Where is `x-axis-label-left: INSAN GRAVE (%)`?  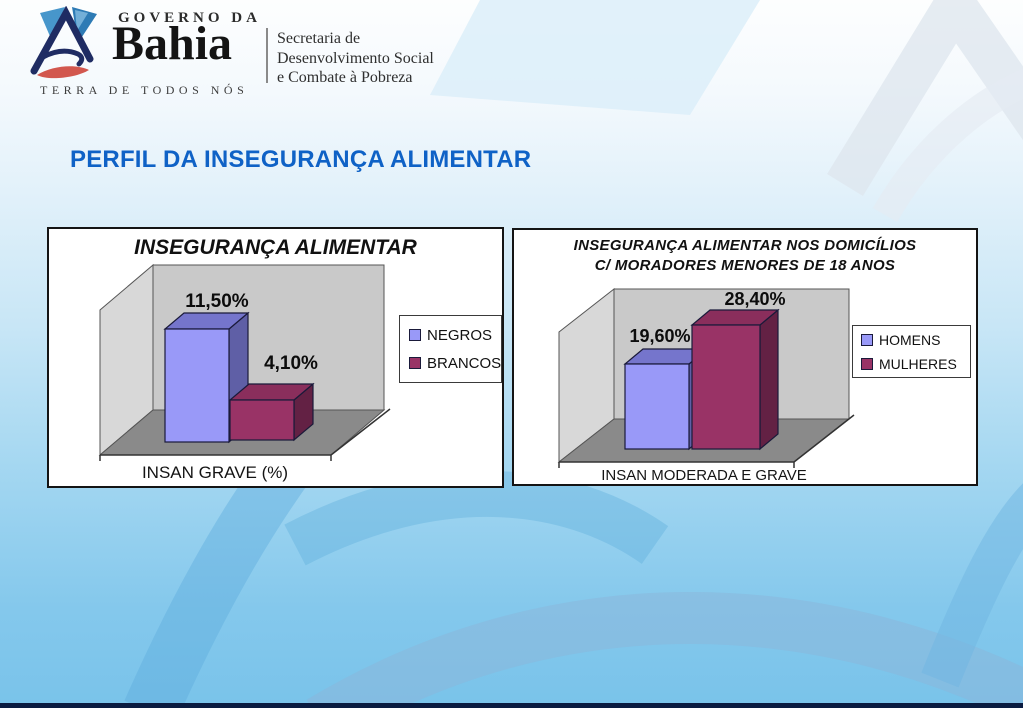 x-axis-label-left: INSAN GRAVE (%) is located at coordinates (215, 472).